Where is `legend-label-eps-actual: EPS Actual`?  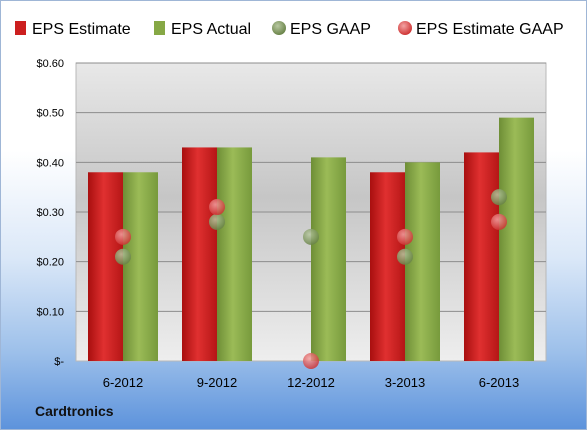
legend-label-eps-actual: EPS Actual is located at coordinates (211, 29).